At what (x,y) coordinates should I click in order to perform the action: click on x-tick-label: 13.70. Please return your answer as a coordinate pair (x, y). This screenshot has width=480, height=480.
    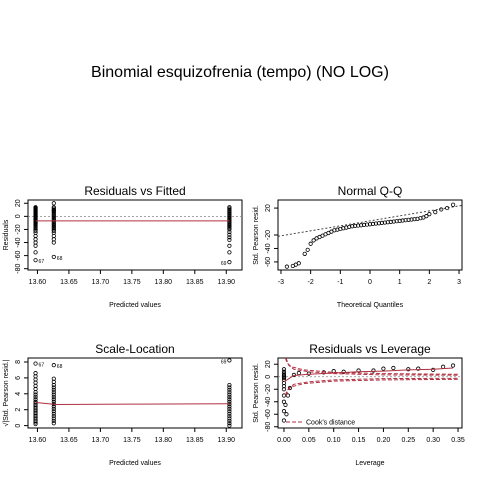
    Looking at the image, I should click on (101, 440).